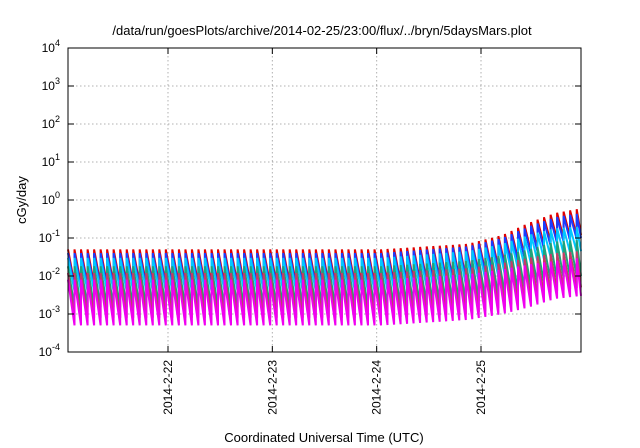 This screenshot has width=640, height=448. What do you see at coordinates (323, 437) in the screenshot?
I see `x-axis-label: Coordinated Universal Time (UTC)` at bounding box center [323, 437].